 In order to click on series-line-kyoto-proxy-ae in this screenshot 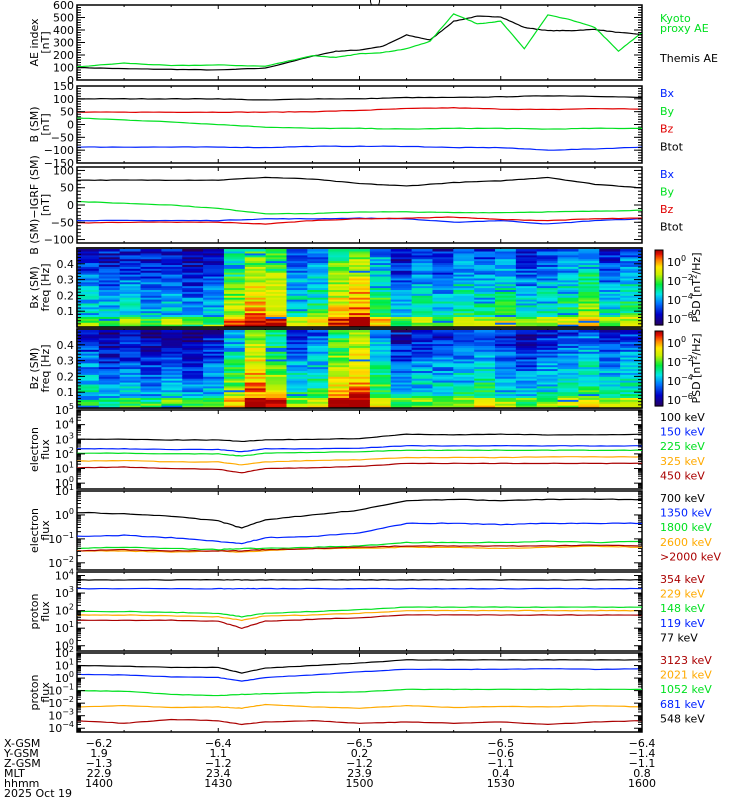, I will do `click(359, 40)`.